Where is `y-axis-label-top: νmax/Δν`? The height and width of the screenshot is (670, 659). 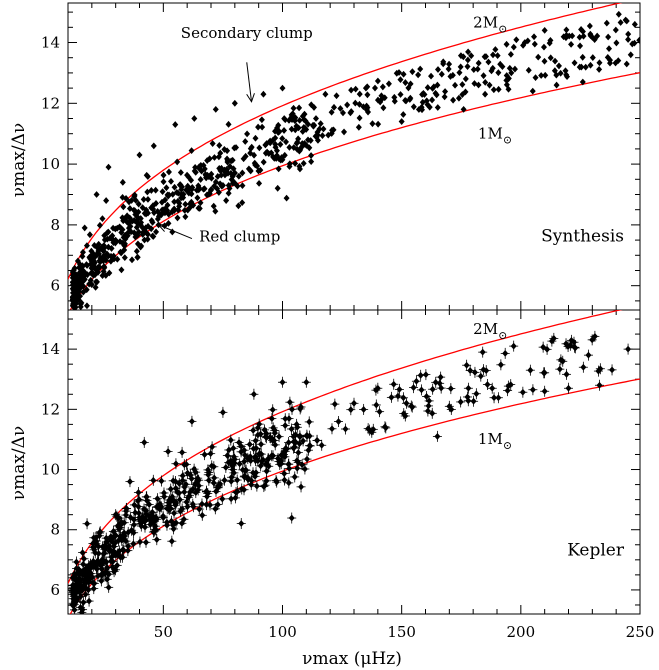 y-axis-label-top: νmax/Δν is located at coordinates (19, 160).